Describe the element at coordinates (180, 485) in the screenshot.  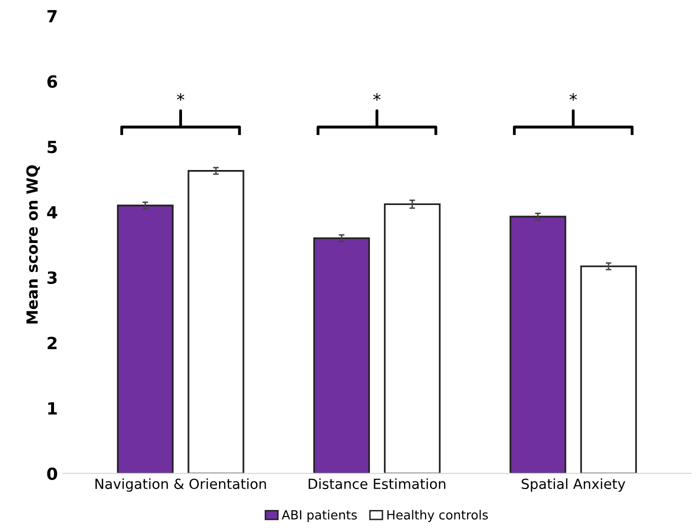
I see `x-tick-label: Navigation & Orientation` at that location.